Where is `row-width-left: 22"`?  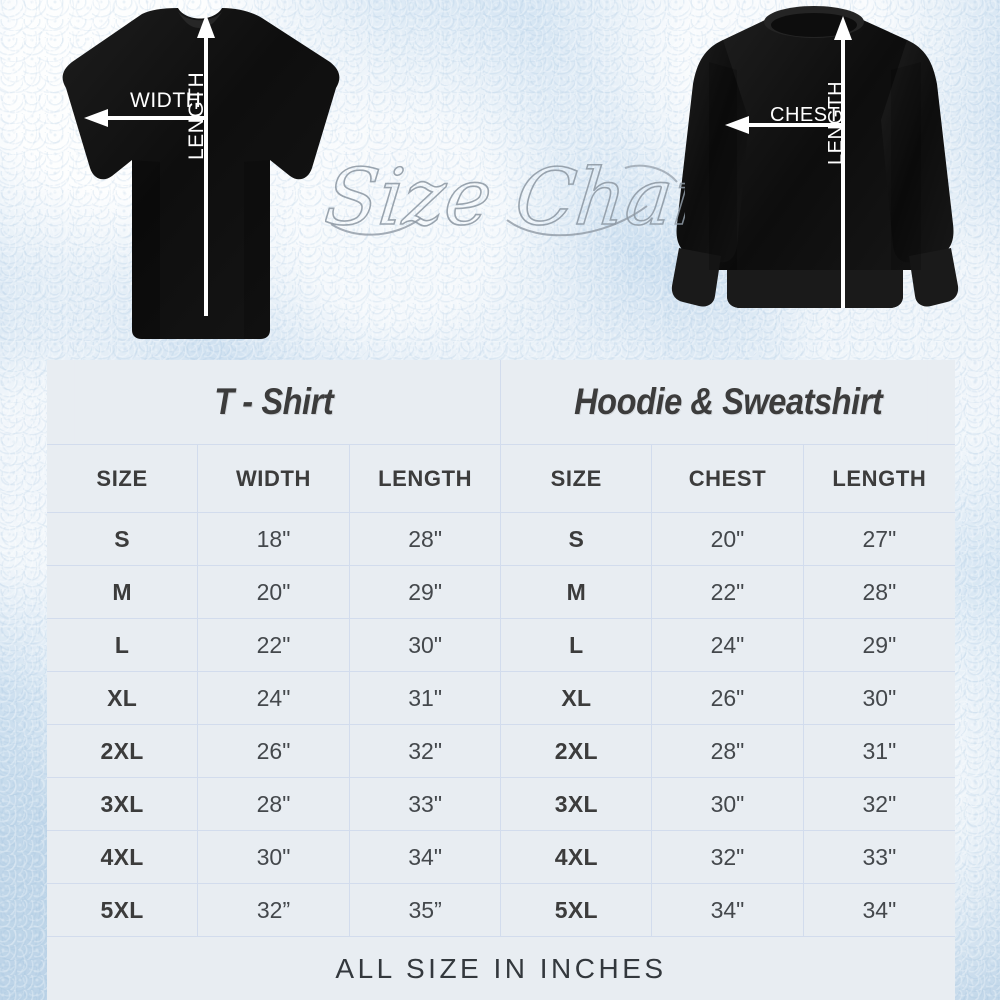
row-width-left: 22" is located at coordinates (273, 645).